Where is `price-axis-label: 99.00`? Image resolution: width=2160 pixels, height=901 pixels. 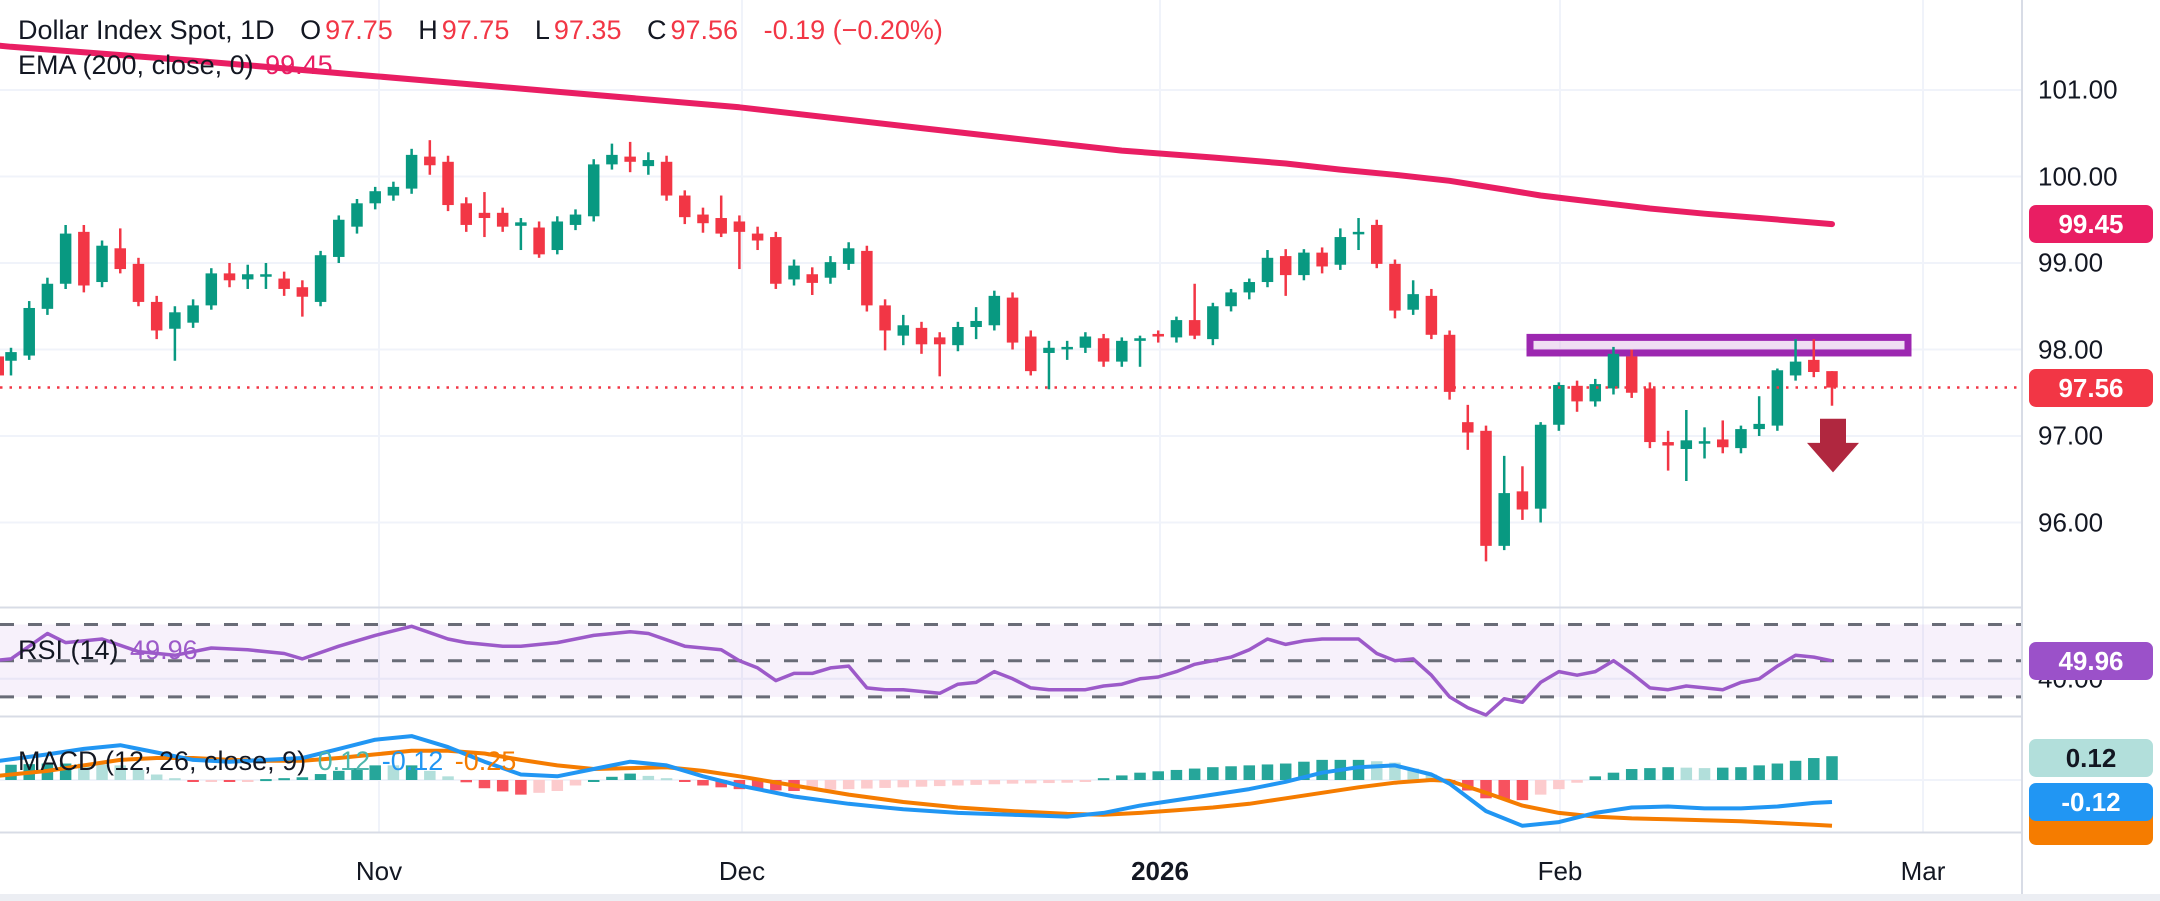 price-axis-label: 99.00 is located at coordinates (2071, 262).